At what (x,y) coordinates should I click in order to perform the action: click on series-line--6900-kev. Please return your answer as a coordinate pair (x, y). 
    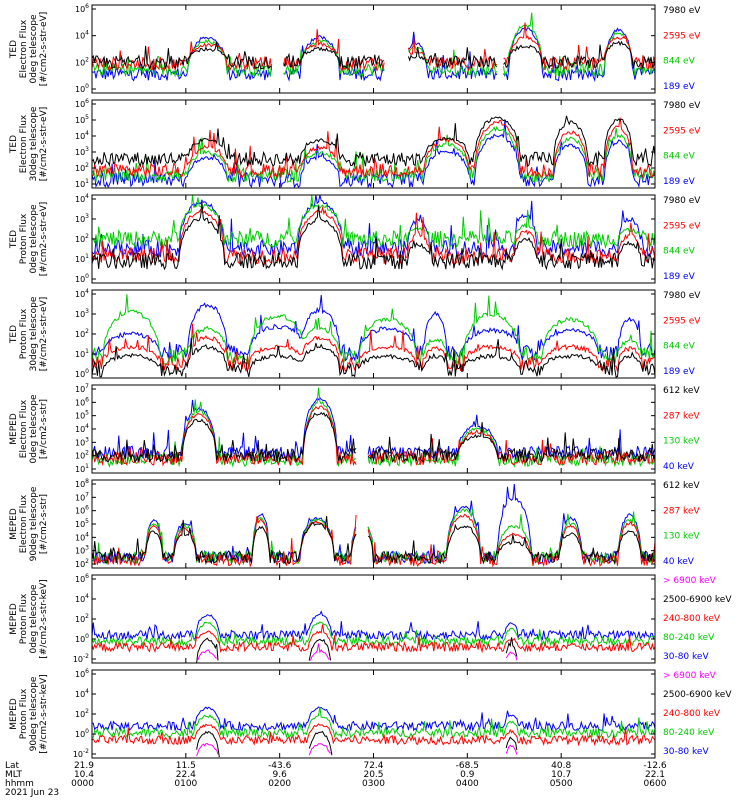
    Looking at the image, I should click on (422, 750).